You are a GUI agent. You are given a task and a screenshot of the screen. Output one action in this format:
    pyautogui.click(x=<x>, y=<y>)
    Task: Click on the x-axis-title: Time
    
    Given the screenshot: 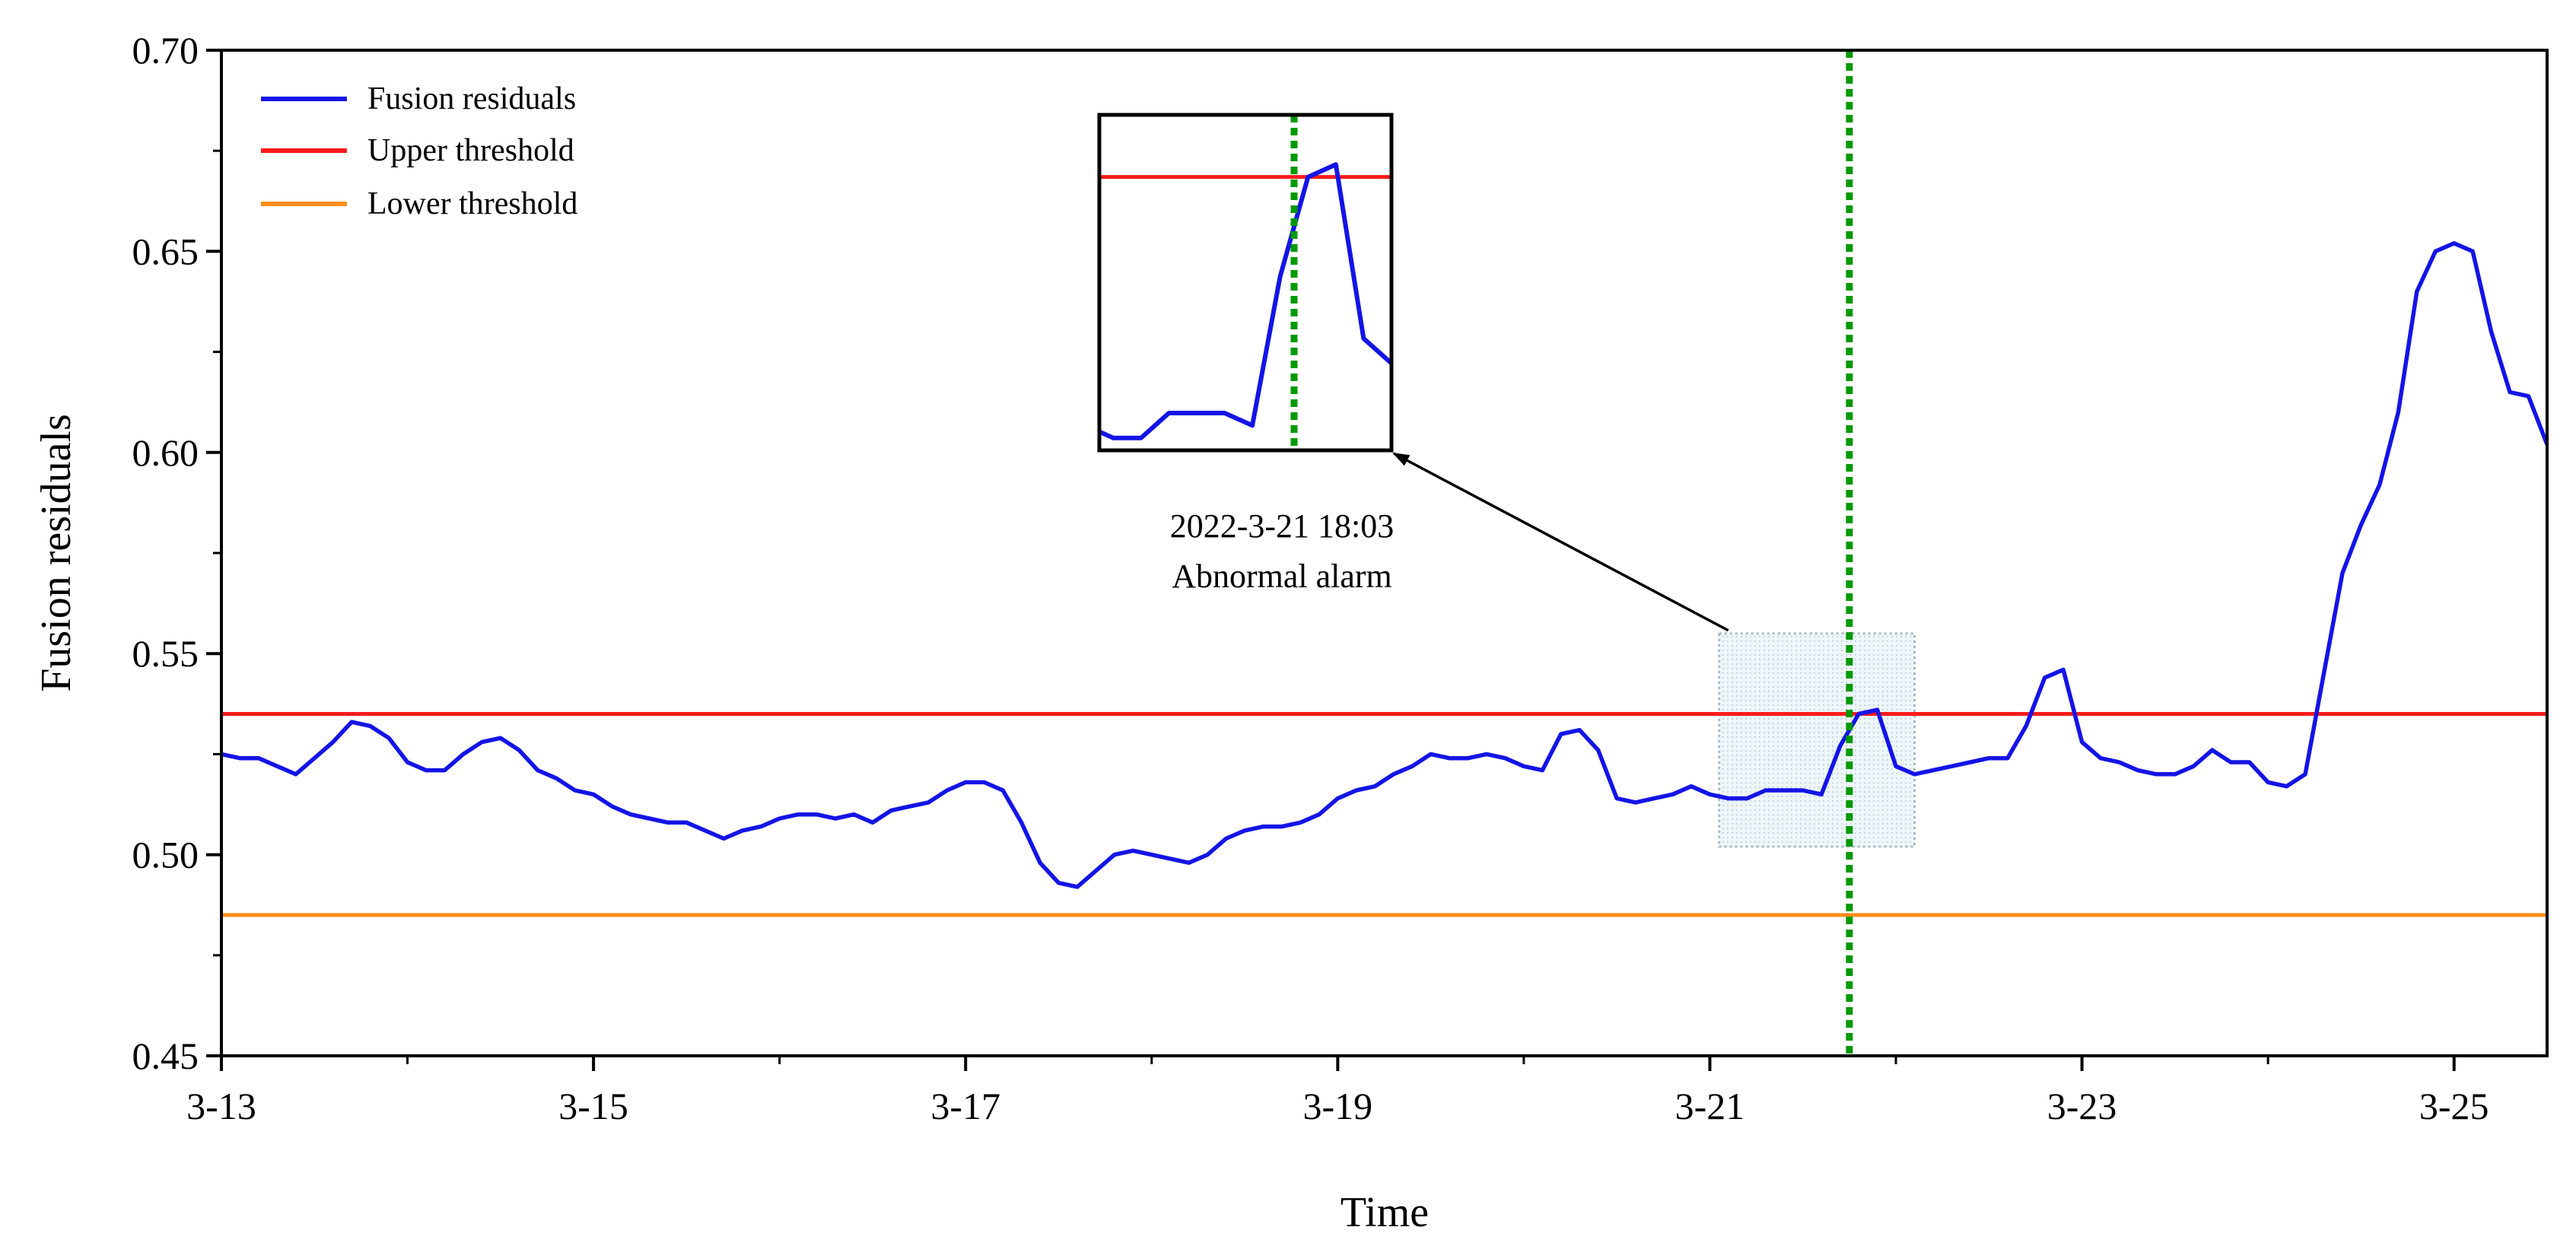 What is the action you would take?
    pyautogui.click(x=1384, y=1212)
    